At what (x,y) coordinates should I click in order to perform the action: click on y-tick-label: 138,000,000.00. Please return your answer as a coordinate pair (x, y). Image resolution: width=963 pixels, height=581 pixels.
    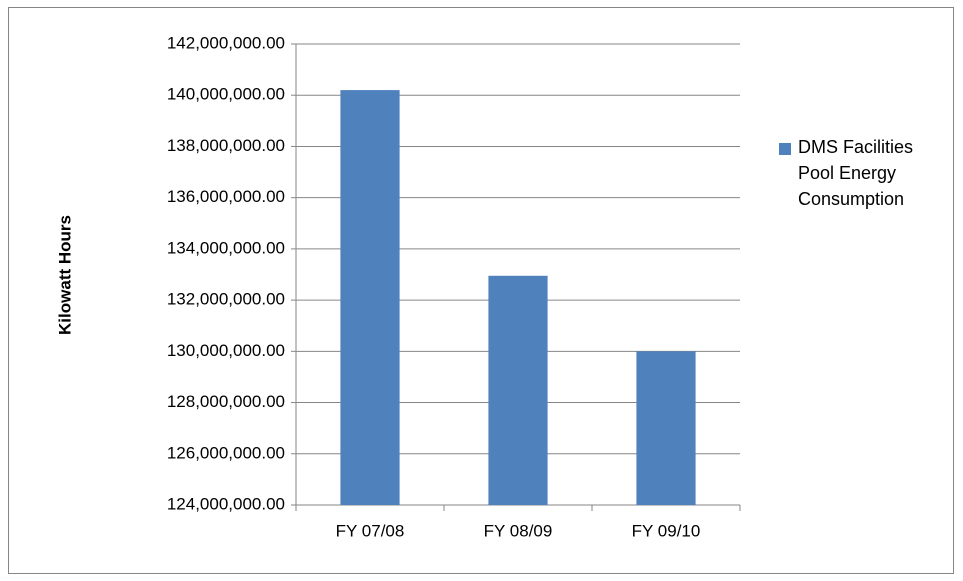
    Looking at the image, I should click on (226, 145).